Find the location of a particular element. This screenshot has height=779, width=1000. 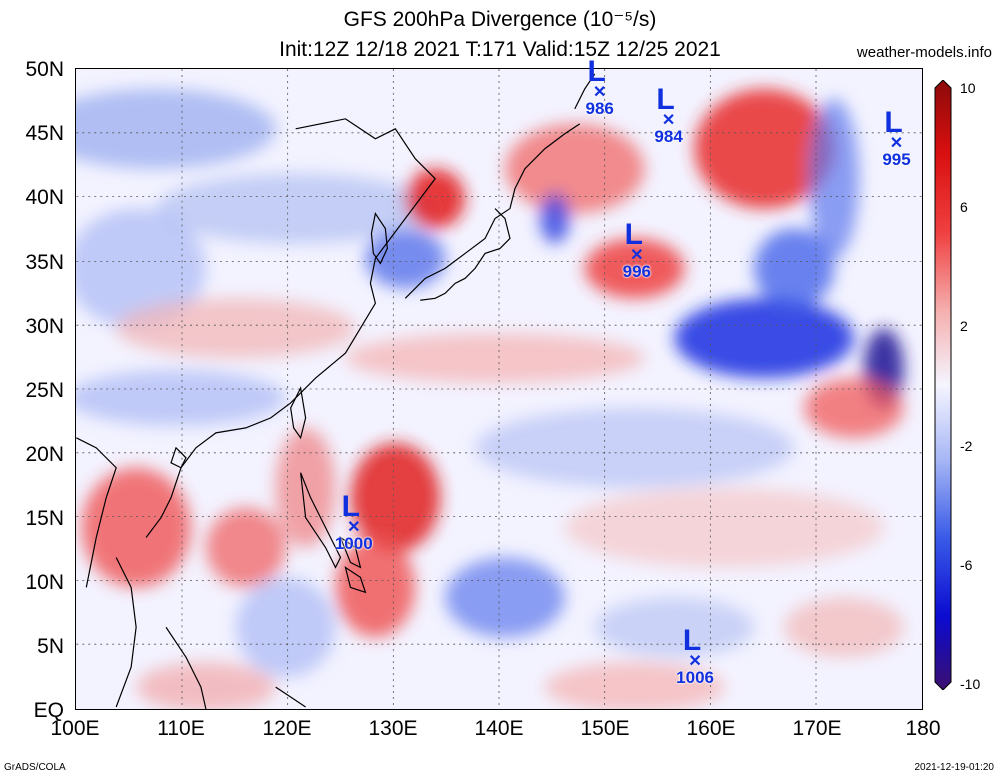

low-marker: L ✕ 984 is located at coordinates (669, 120).